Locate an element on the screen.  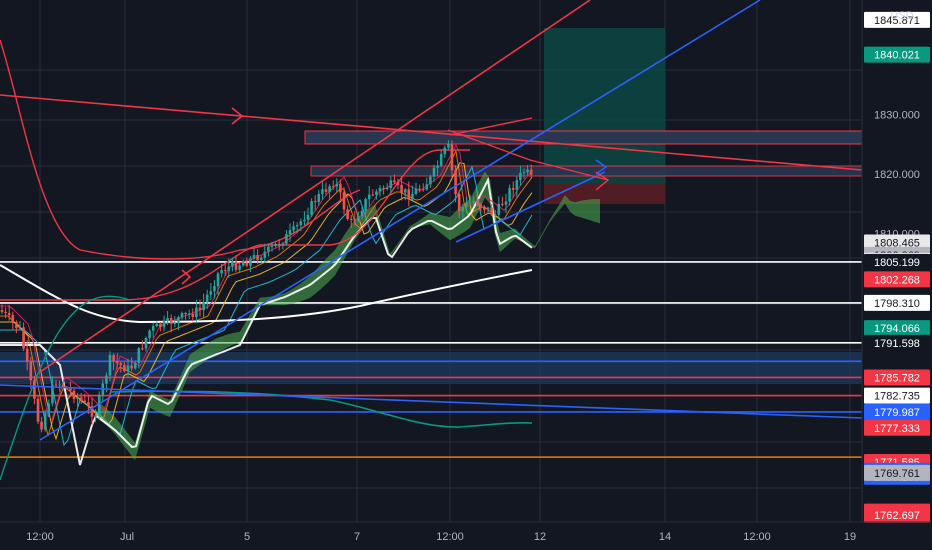
price-tag-label: 1840.021 is located at coordinates (897, 56).